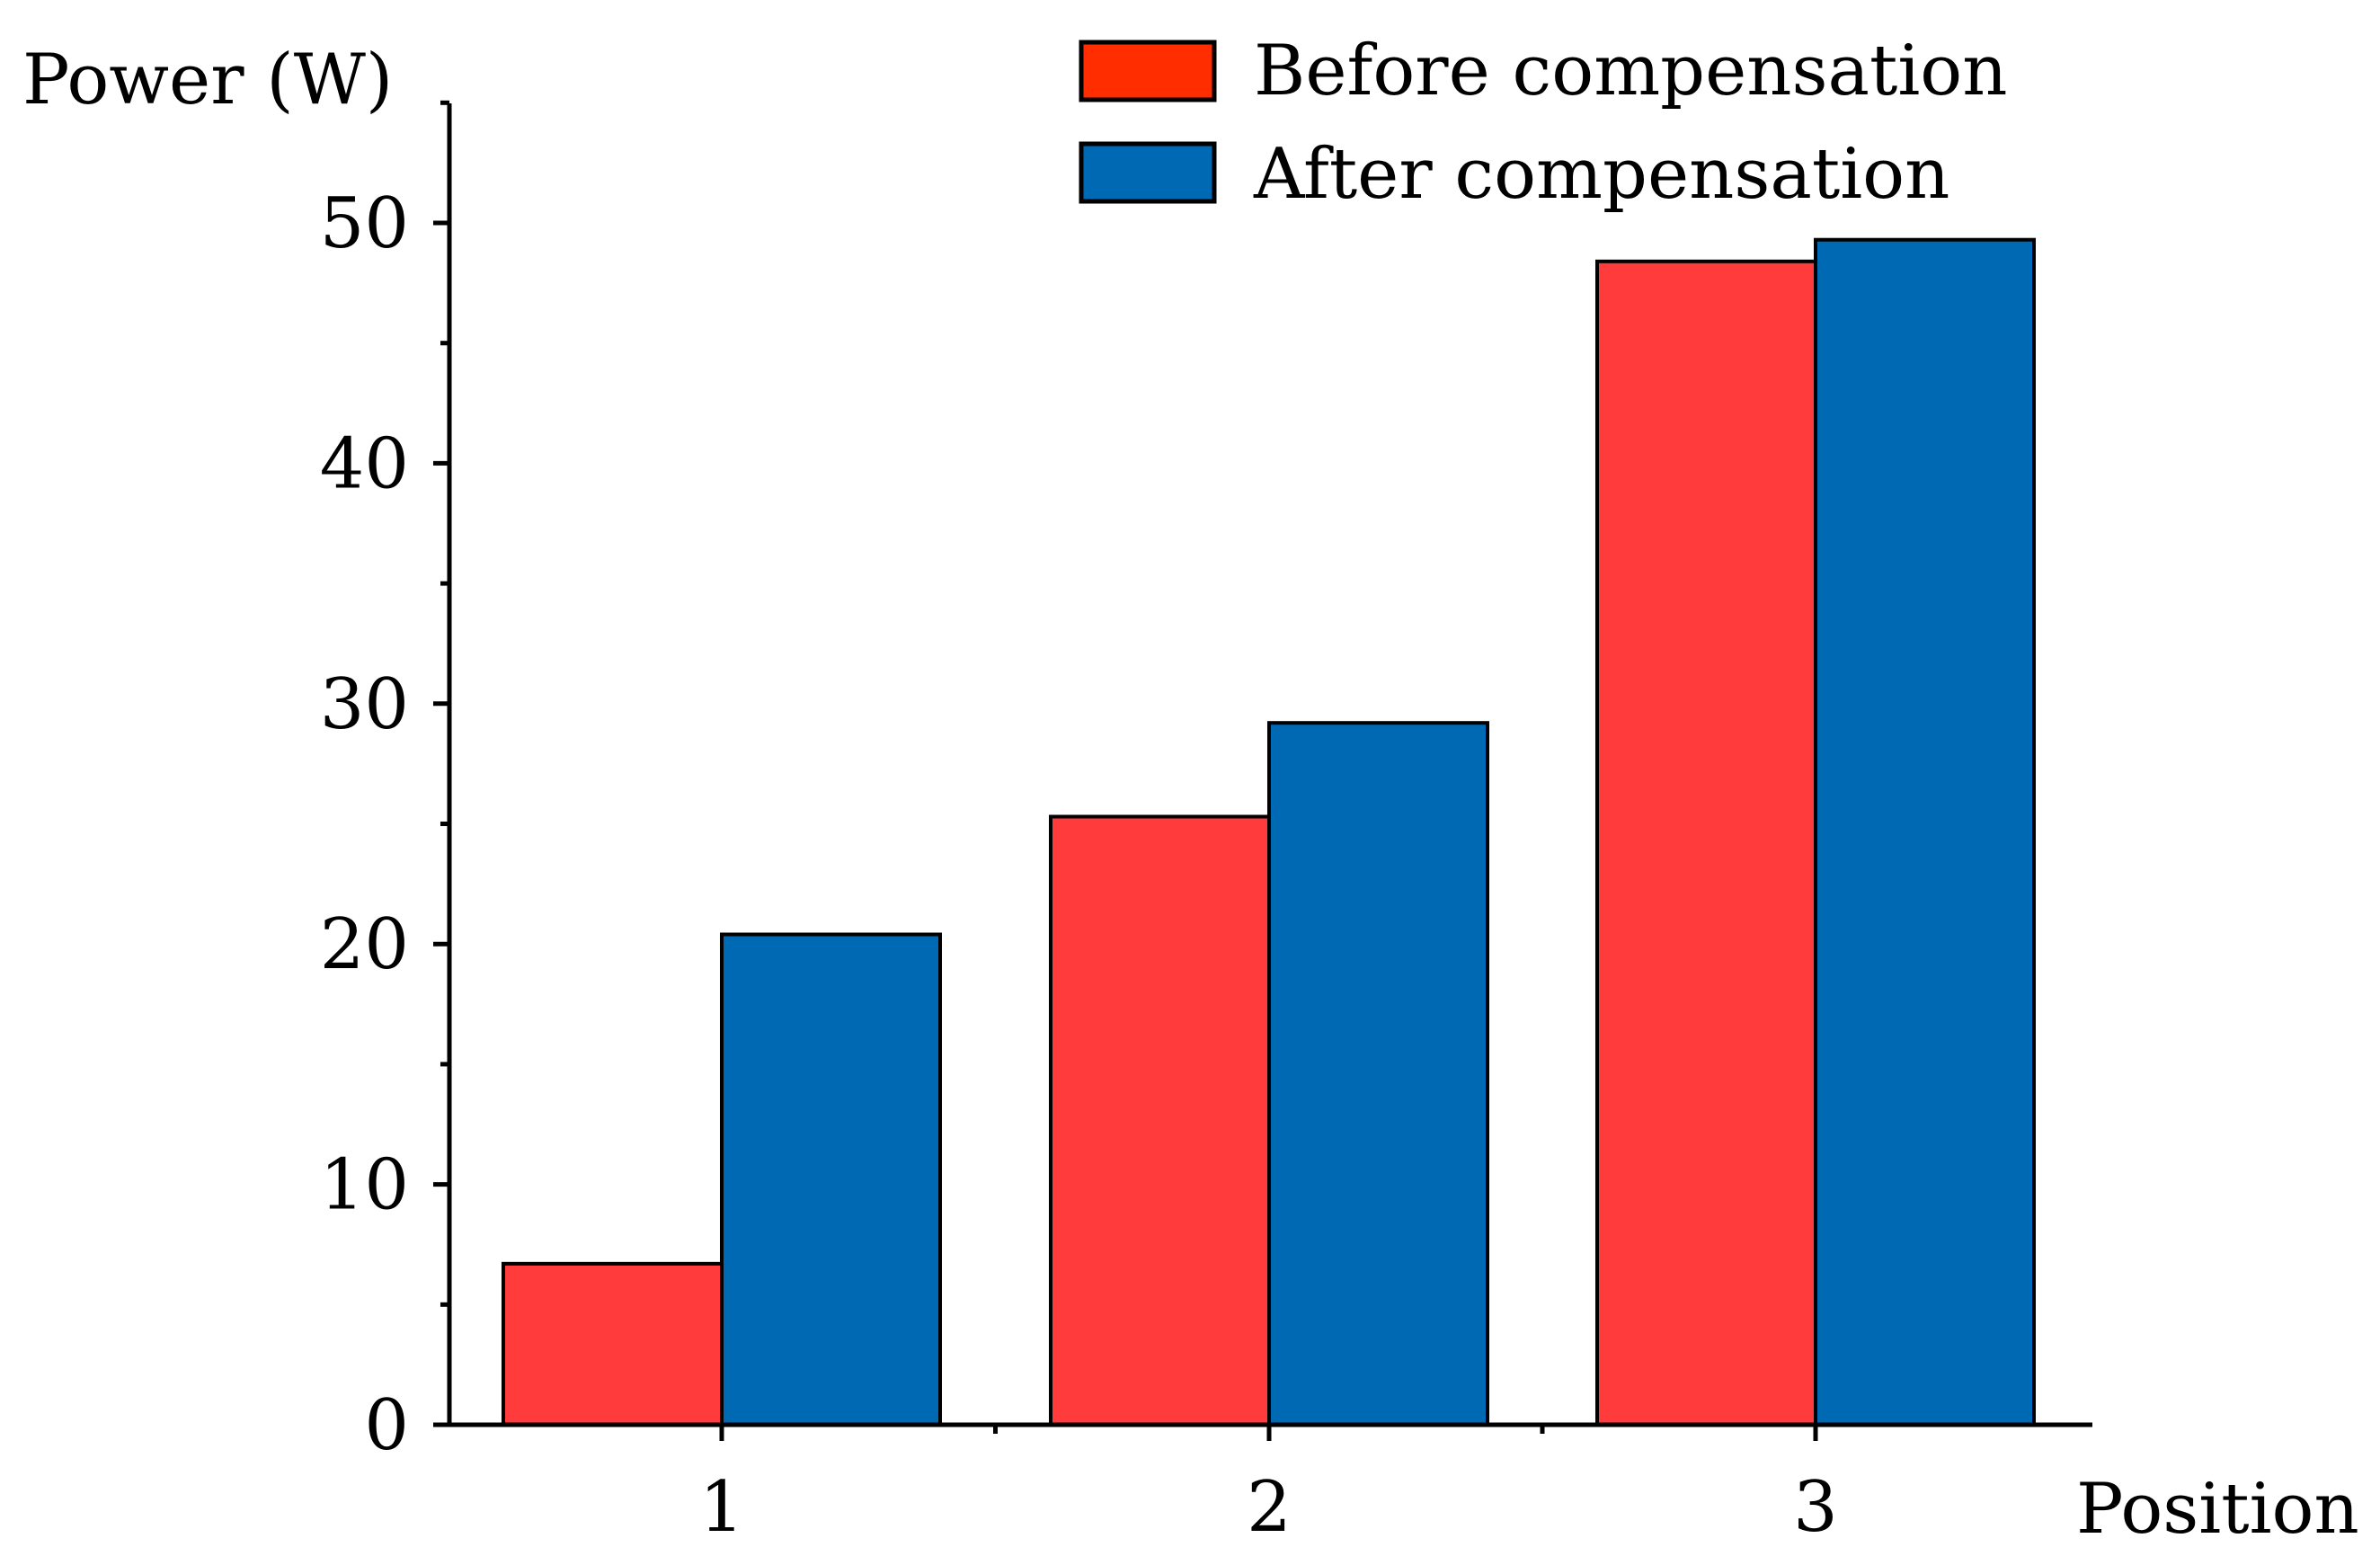 This screenshot has width=2380, height=1556. I want to click on y-tick-label-30: 30, so click(365, 704).